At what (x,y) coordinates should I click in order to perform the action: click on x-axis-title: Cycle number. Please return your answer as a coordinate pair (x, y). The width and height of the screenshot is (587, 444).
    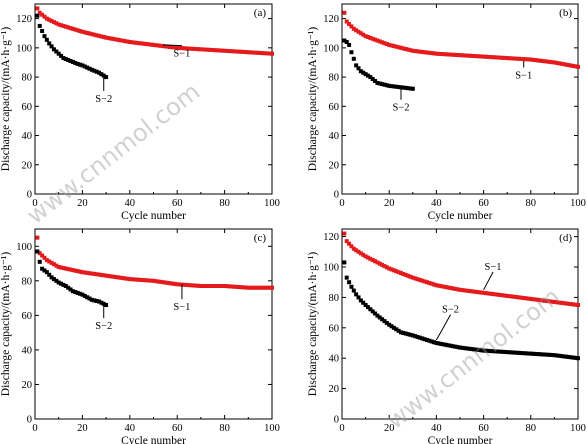
    Looking at the image, I should click on (153, 216).